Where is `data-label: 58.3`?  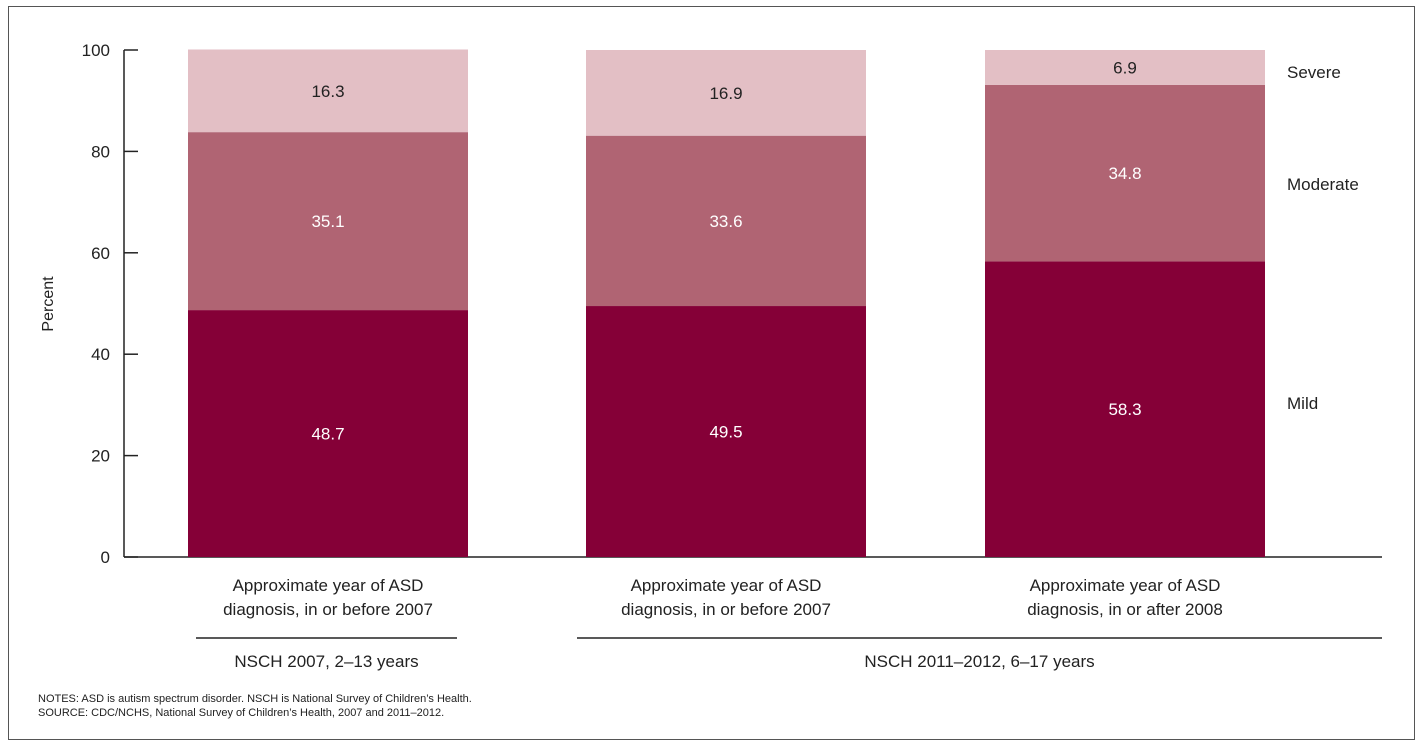
data-label: 58.3 is located at coordinates (1124, 409).